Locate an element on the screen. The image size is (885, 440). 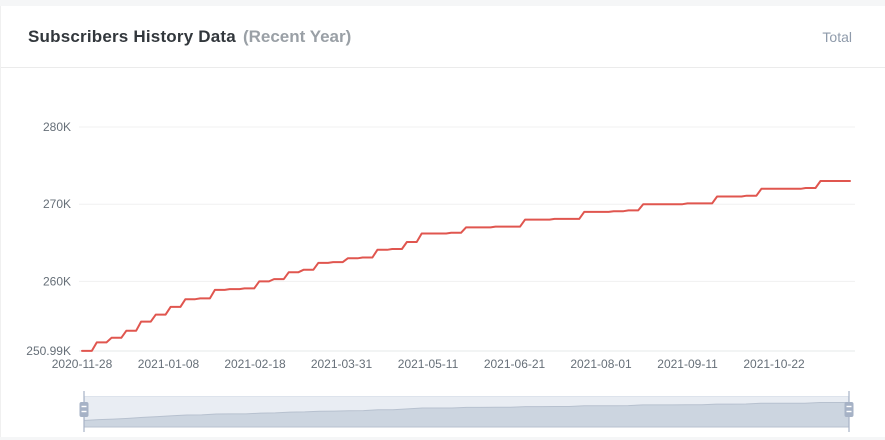
card-subtitle: (Recent Year) is located at coordinates (297, 36).